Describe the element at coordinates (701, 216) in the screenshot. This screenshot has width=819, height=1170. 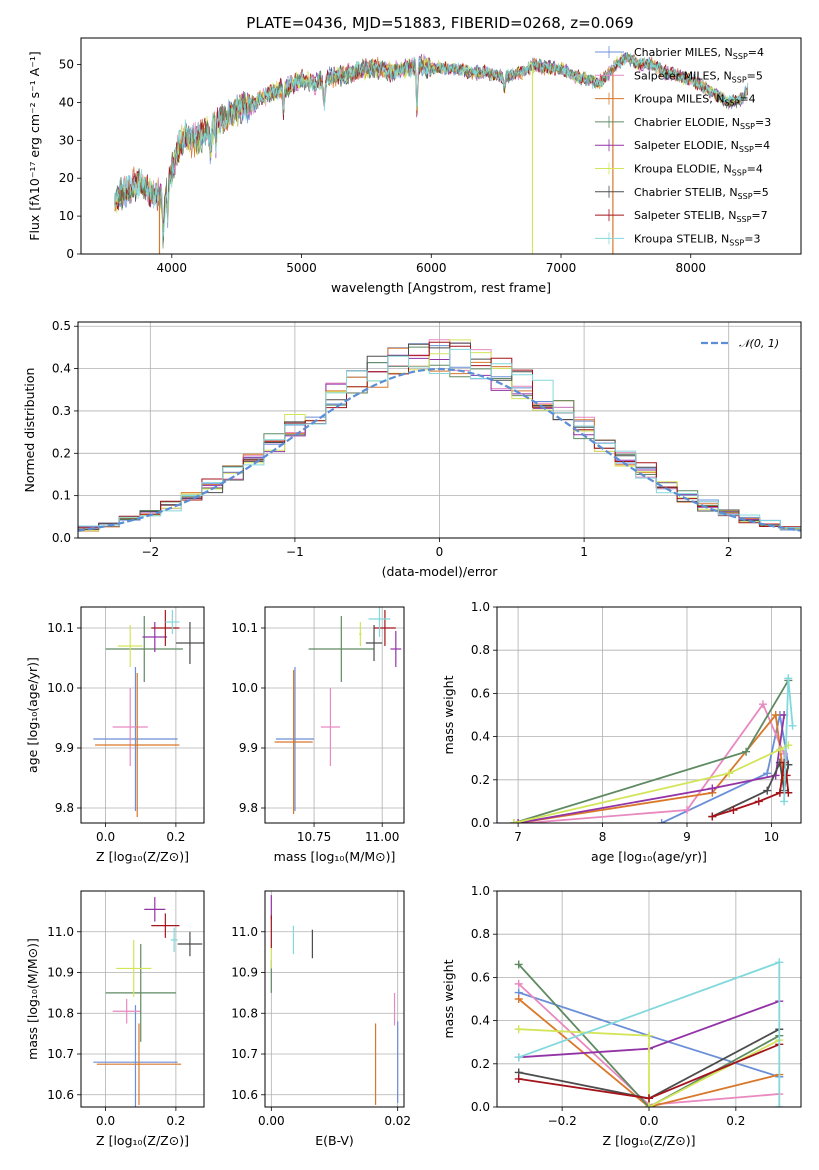
I see `legend-label: Salpeter STELIB, NSSP=7` at that location.